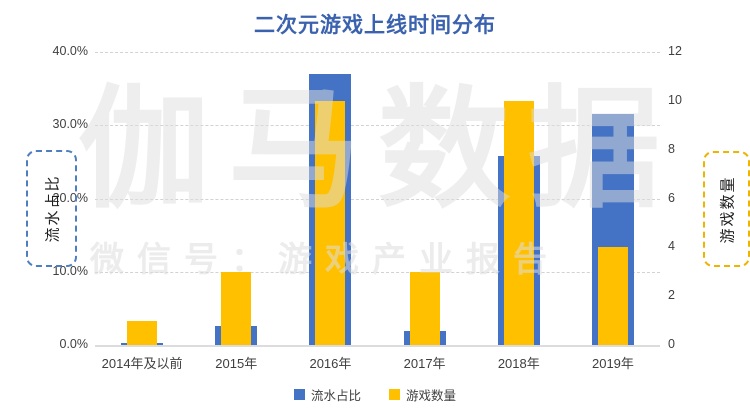 The width and height of the screenshot is (750, 419). I want to click on right-axis-tick: 2, so click(671, 295).